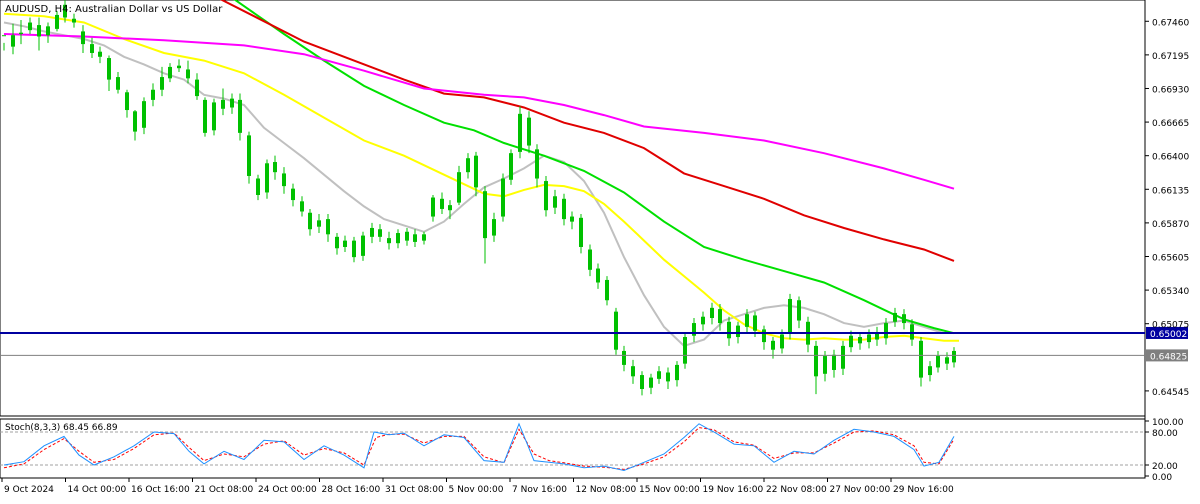 Image resolution: width=1200 pixels, height=504 pixels. Describe the element at coordinates (224, 490) in the screenshot. I see `time-tick-label: 21 Oct 08:00` at that location.